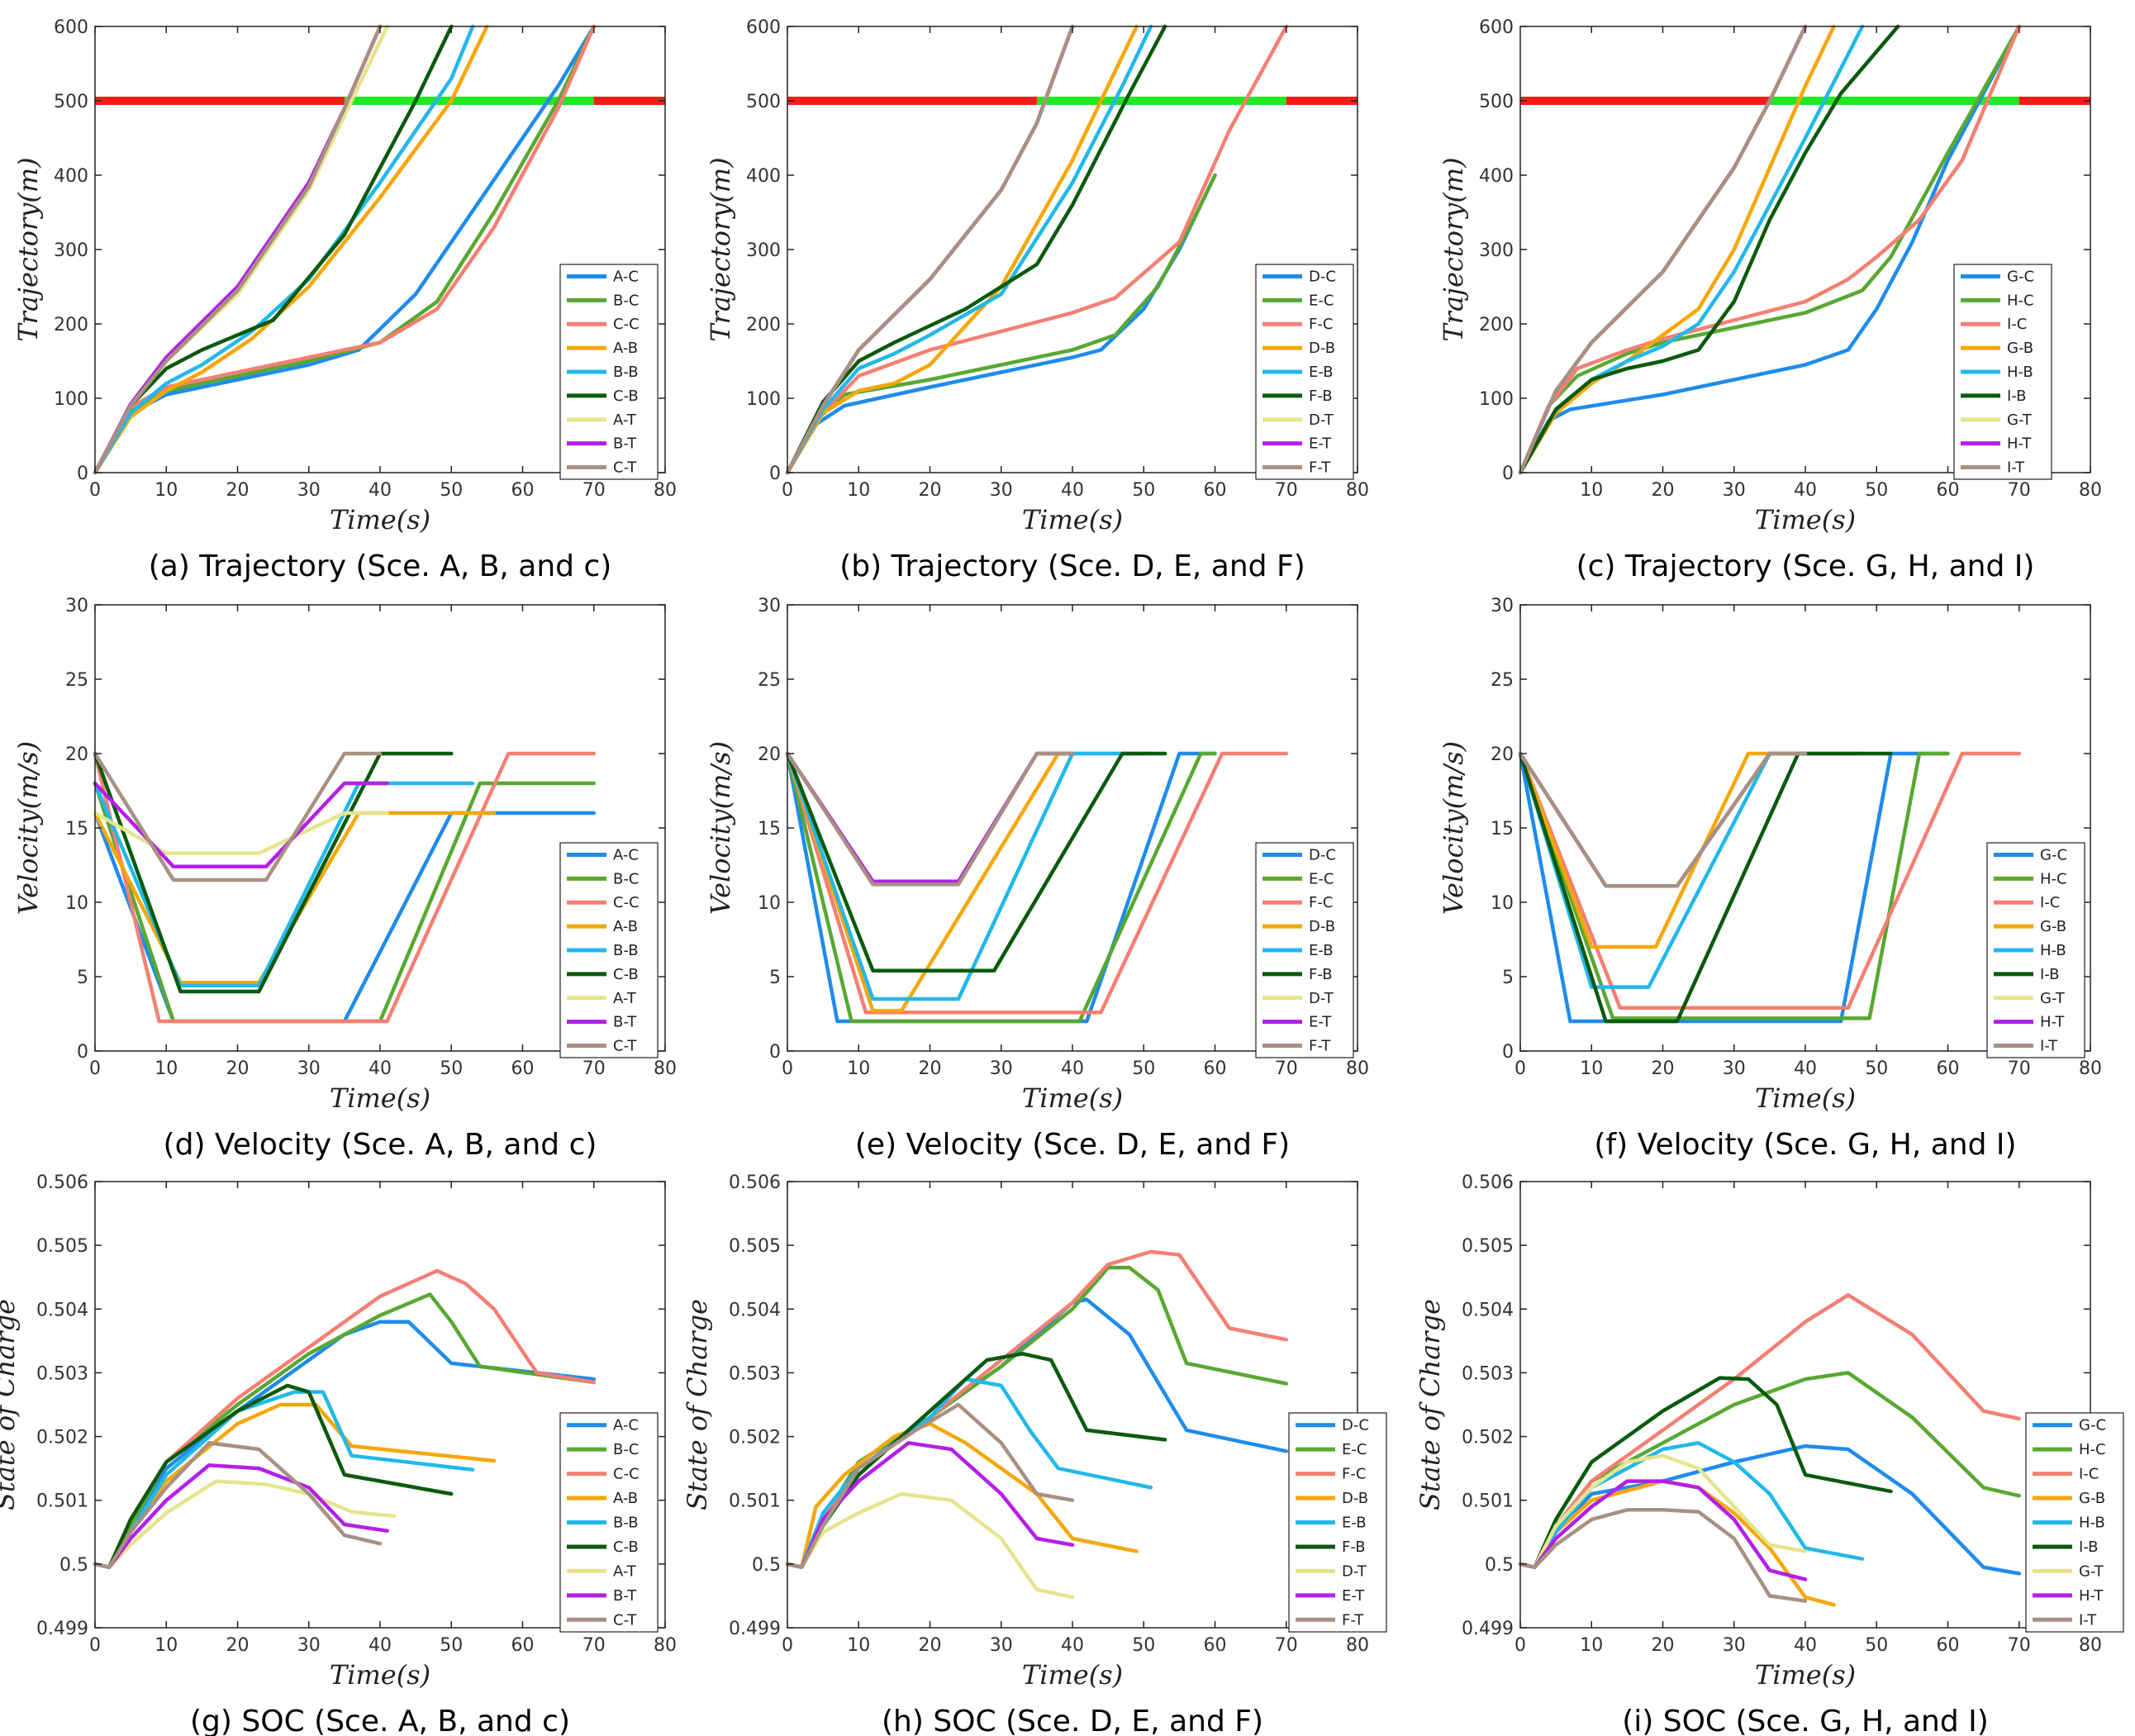 This screenshot has height=1736, width=2135. What do you see at coordinates (1805, 1068) in the screenshot?
I see `x-tick-label: 40` at bounding box center [1805, 1068].